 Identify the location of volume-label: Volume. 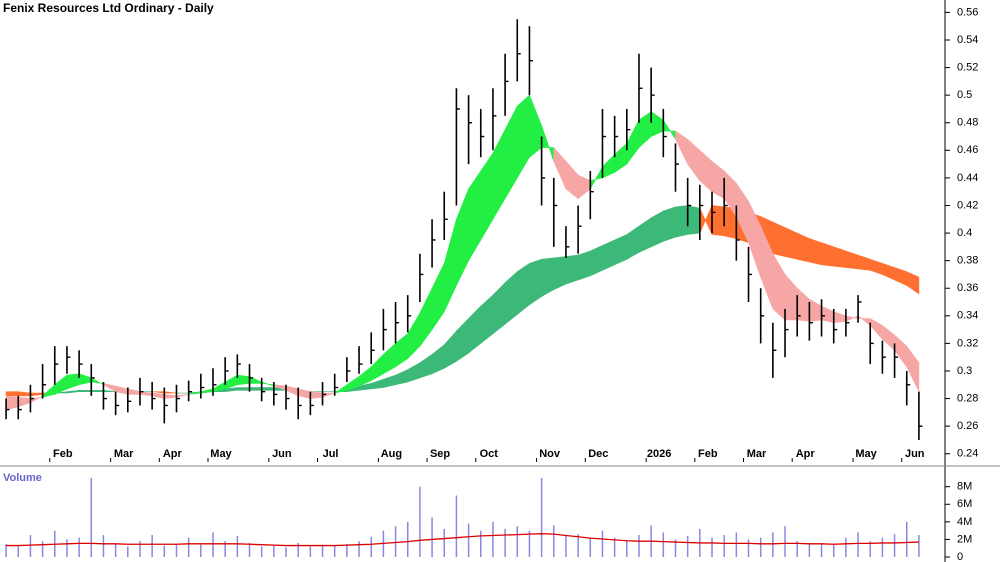
(22, 478).